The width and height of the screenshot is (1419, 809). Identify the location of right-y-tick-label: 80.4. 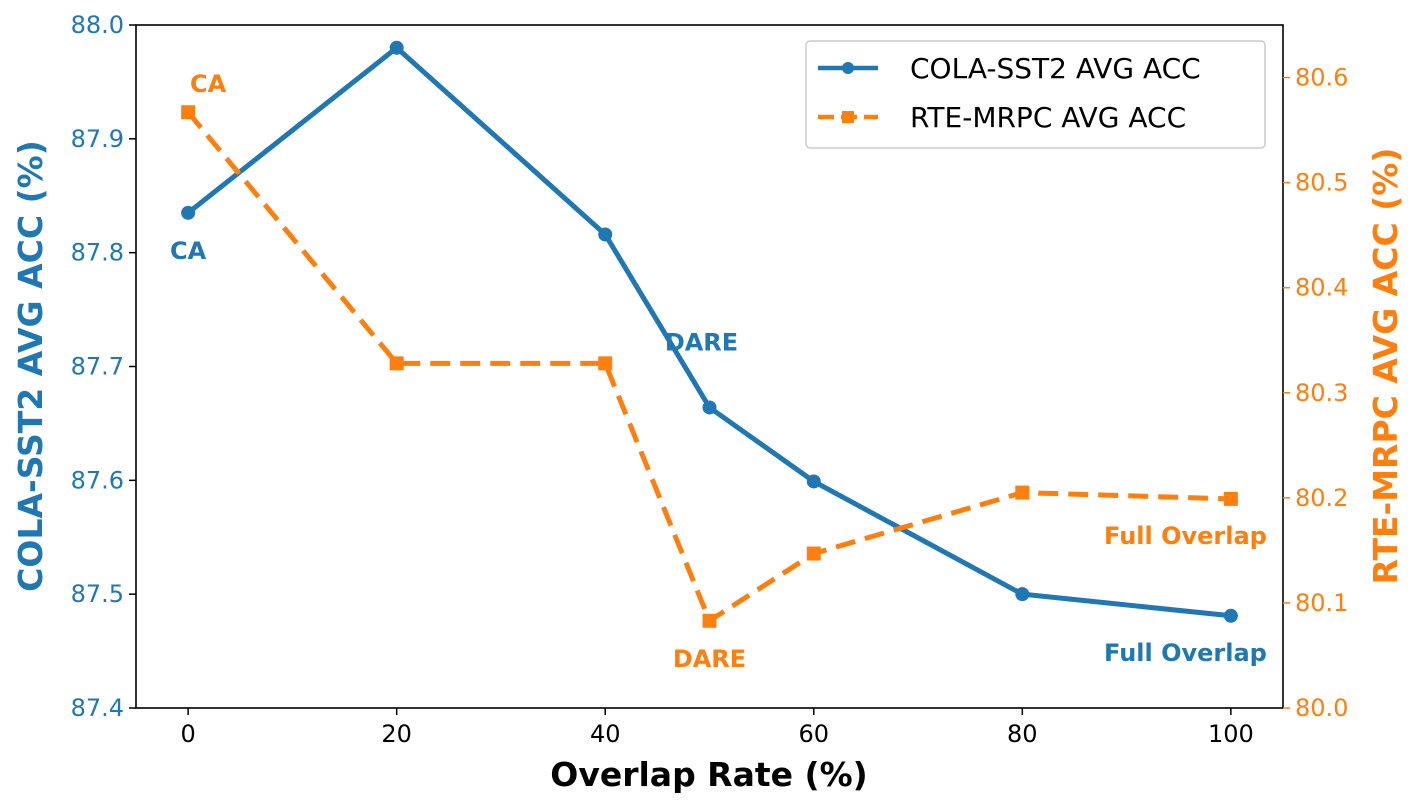
(1321, 288).